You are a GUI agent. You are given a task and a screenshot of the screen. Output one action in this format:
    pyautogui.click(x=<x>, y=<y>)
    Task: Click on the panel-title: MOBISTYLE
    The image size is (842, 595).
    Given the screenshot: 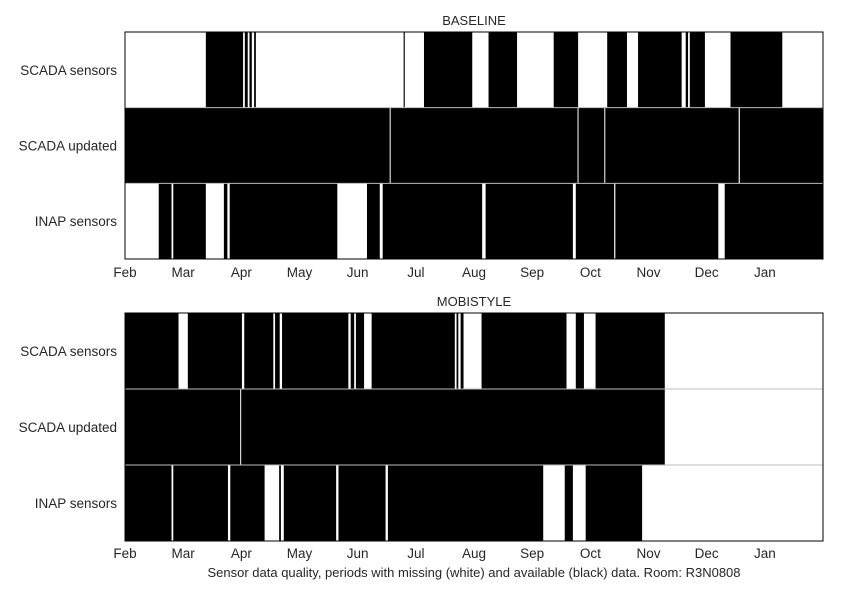 What is the action you would take?
    pyautogui.click(x=474, y=301)
    